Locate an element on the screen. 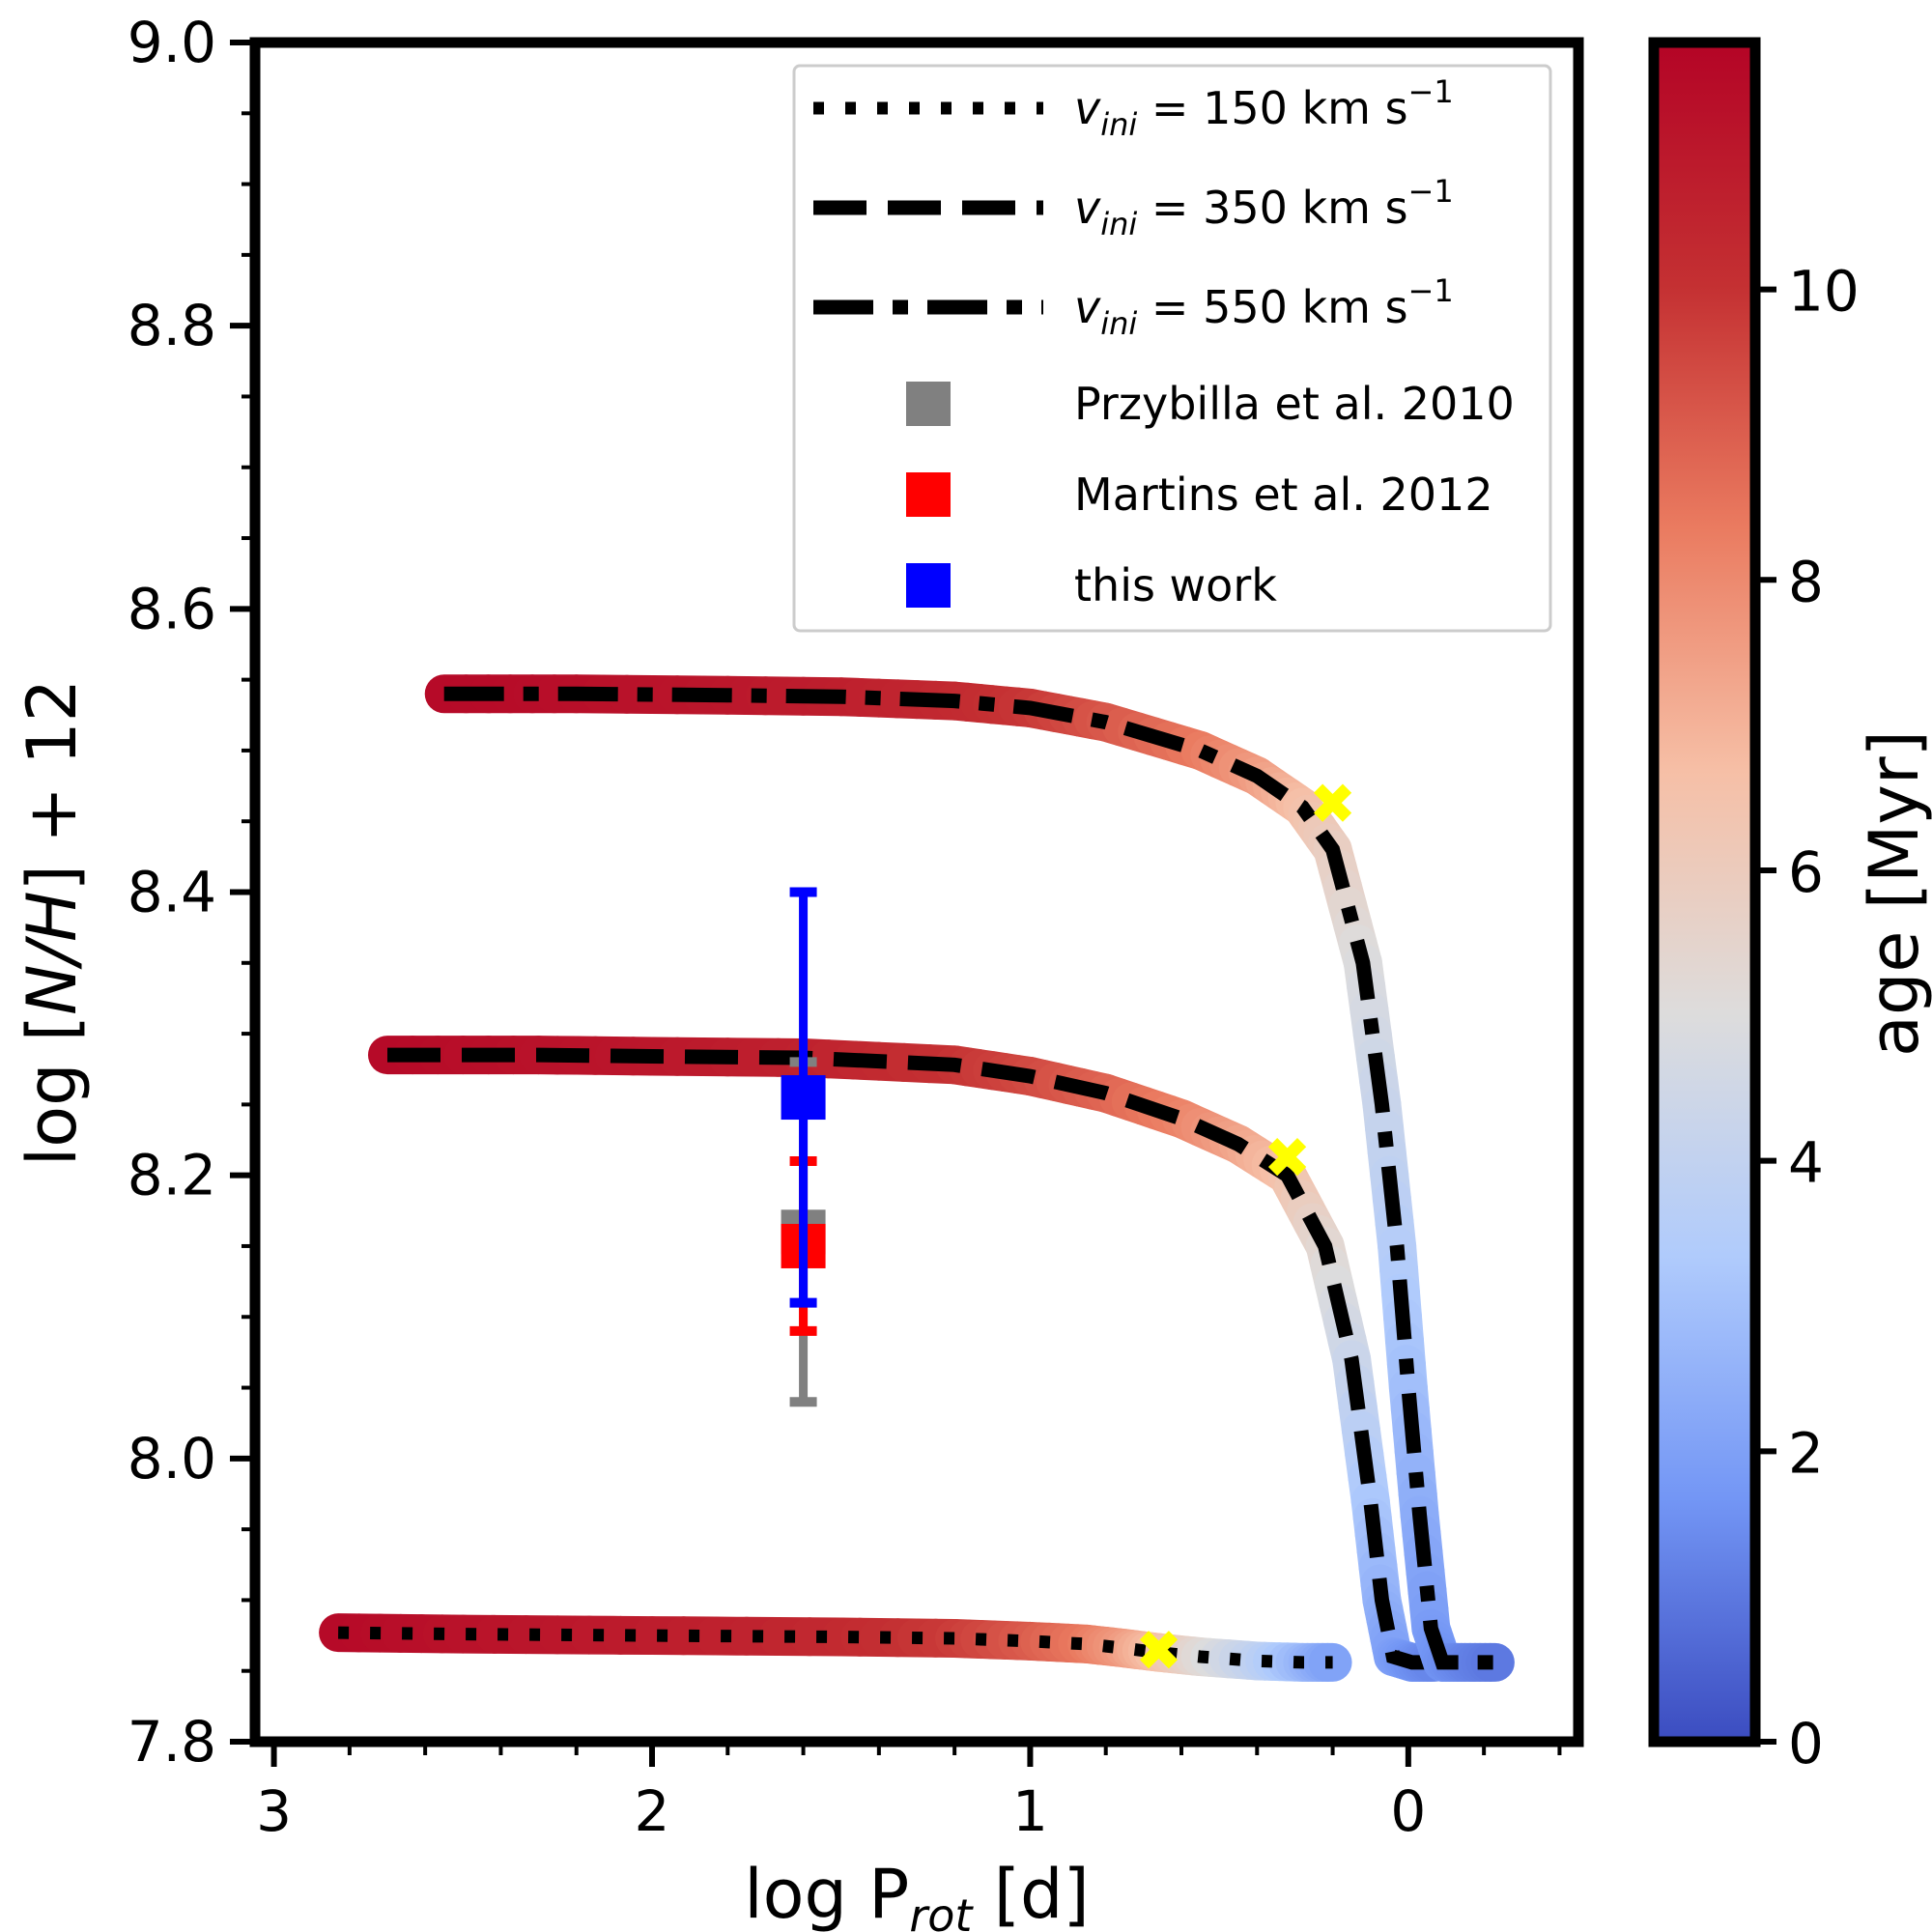 This screenshot has width=1932, height=1932. x-axis-title: log Prot [d] is located at coordinates (917, 1893).